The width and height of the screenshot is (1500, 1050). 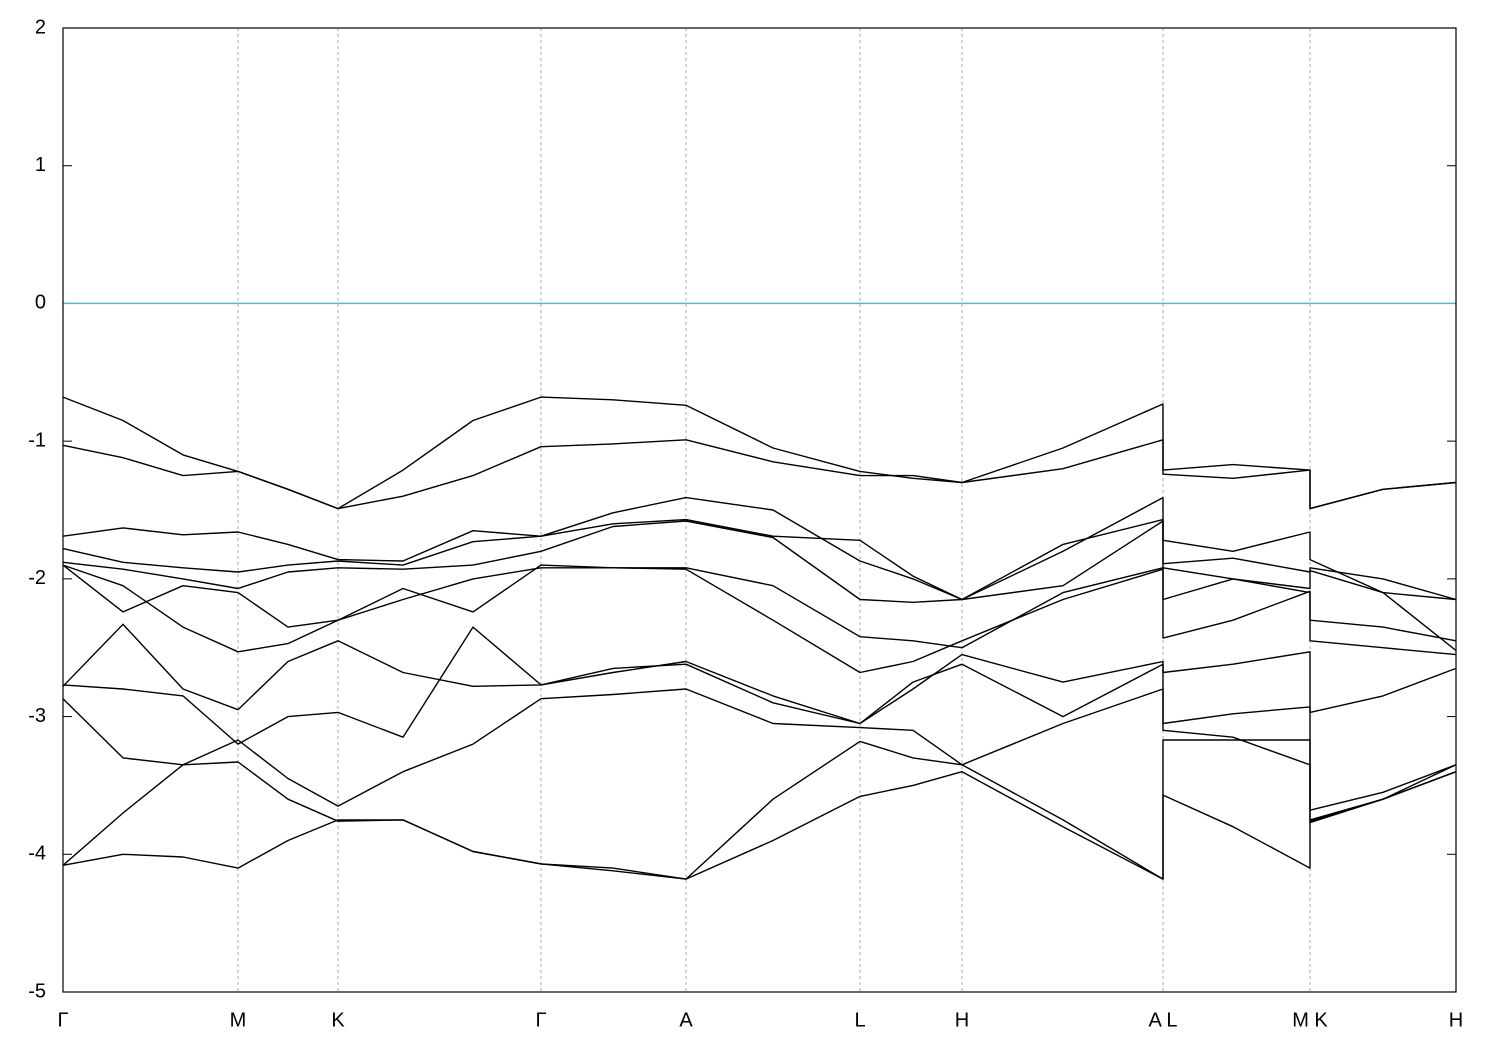 What do you see at coordinates (238, 1020) in the screenshot?
I see `x-tick-label: M` at bounding box center [238, 1020].